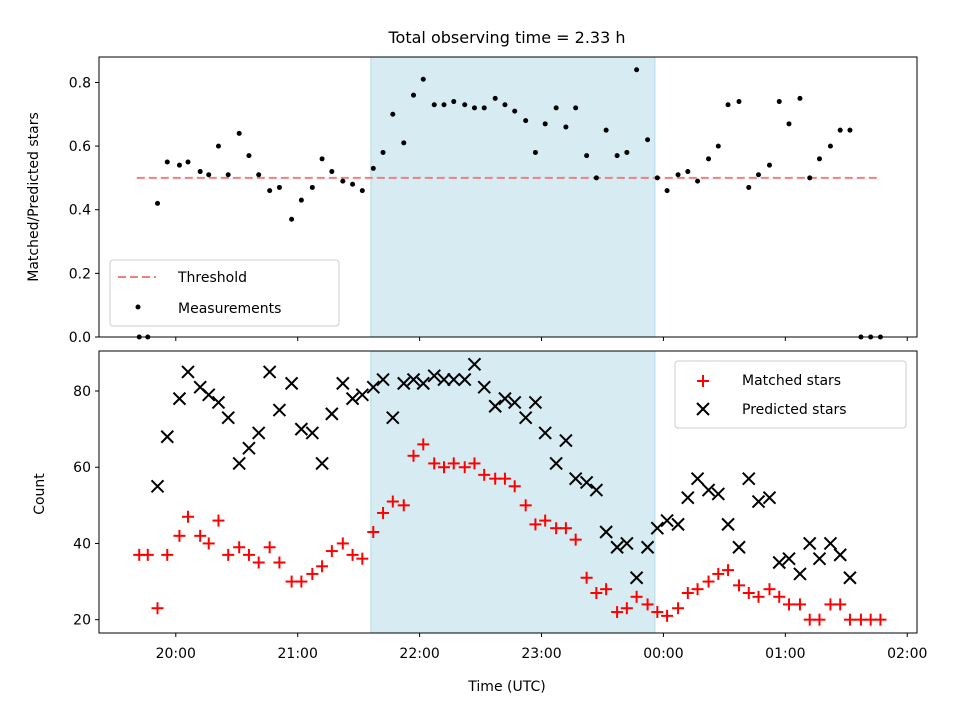 This screenshot has width=960, height=720. Describe the element at coordinates (419, 654) in the screenshot. I see `xtick-label: 22:00` at that location.